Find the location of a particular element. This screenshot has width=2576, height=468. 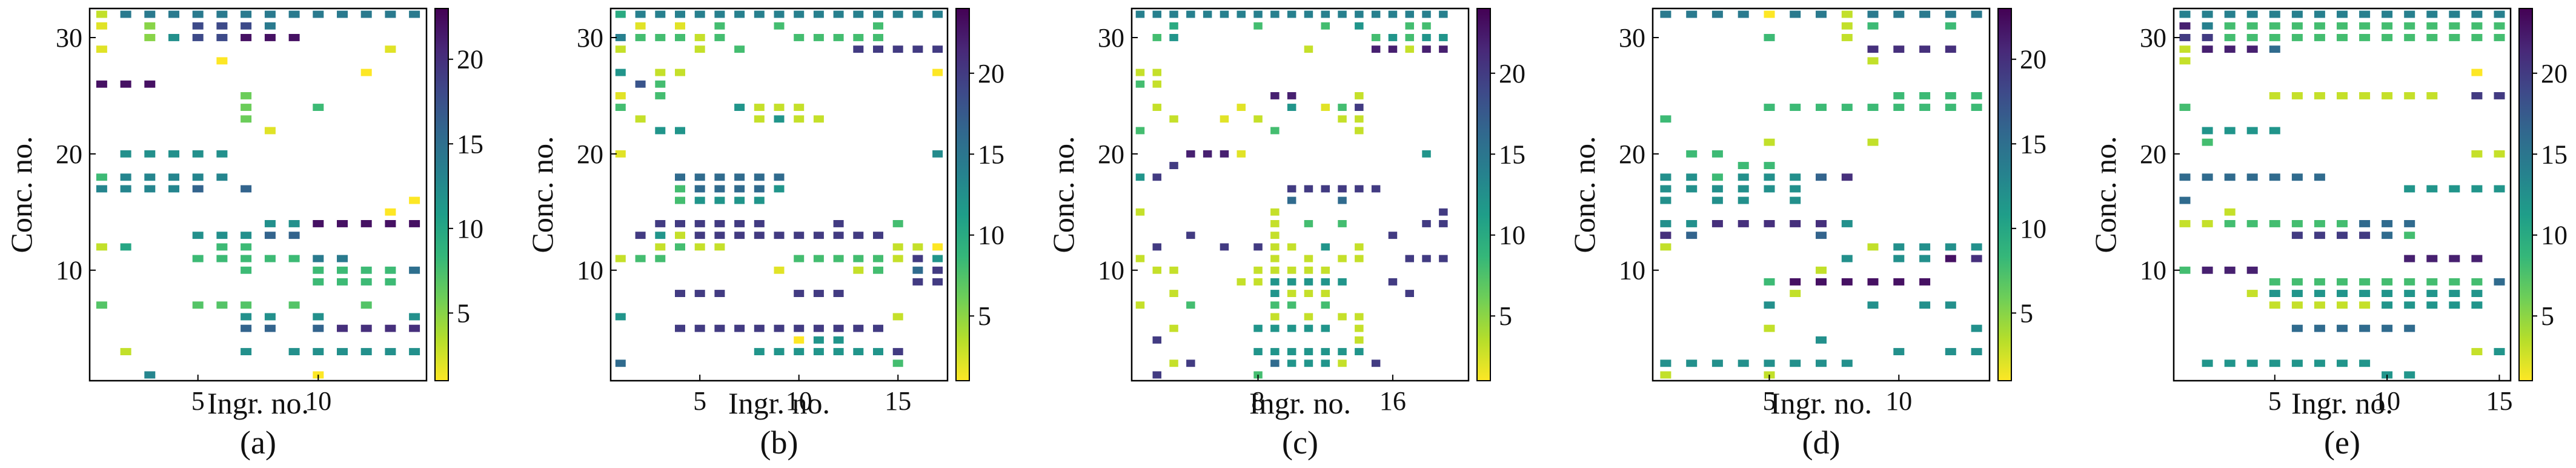

x-tick-label: 8 is located at coordinates (1259, 401).